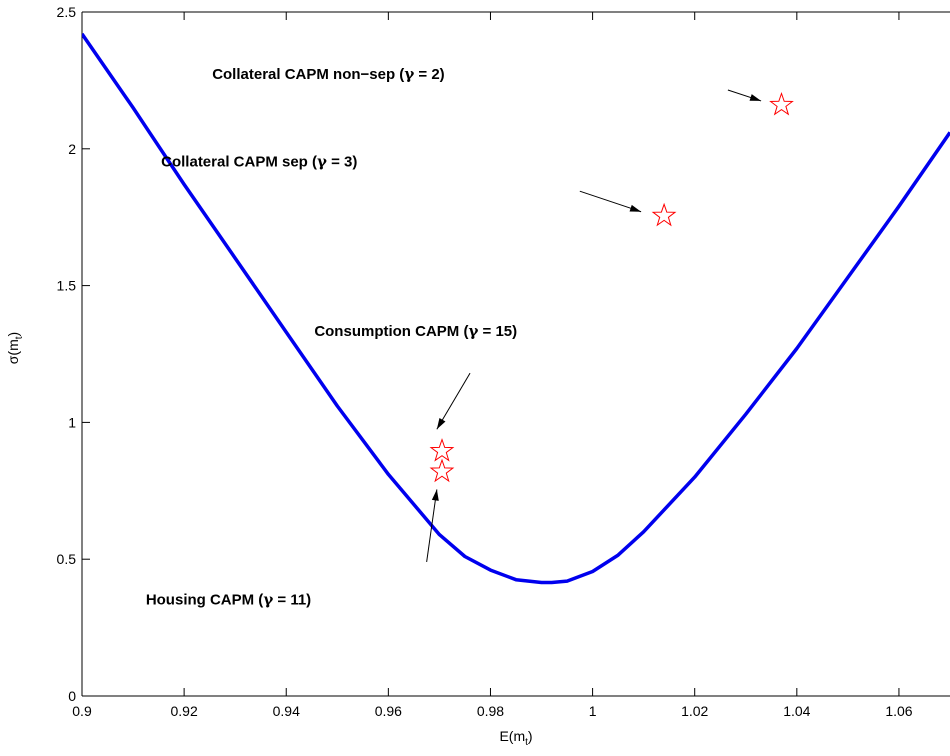 This screenshot has width=950, height=756. Describe the element at coordinates (67, 286) in the screenshot. I see `y-tick-label: 1.5` at that location.